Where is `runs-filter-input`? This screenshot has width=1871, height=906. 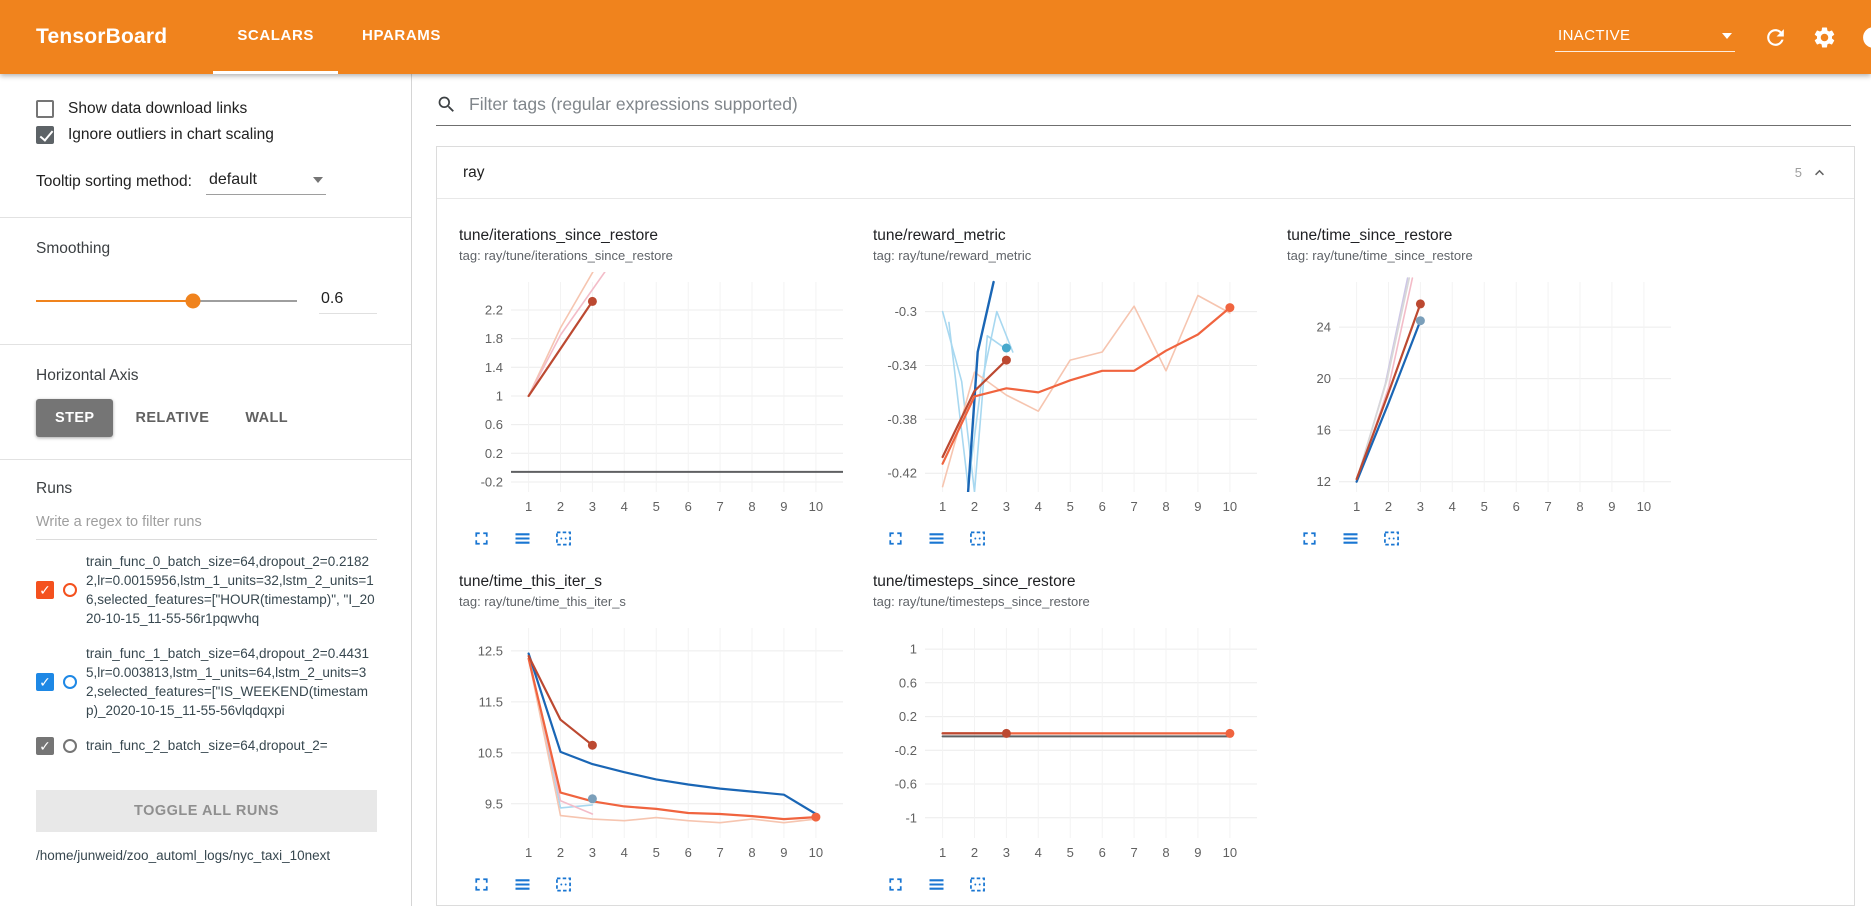
runs-filter-input is located at coordinates (206, 522).